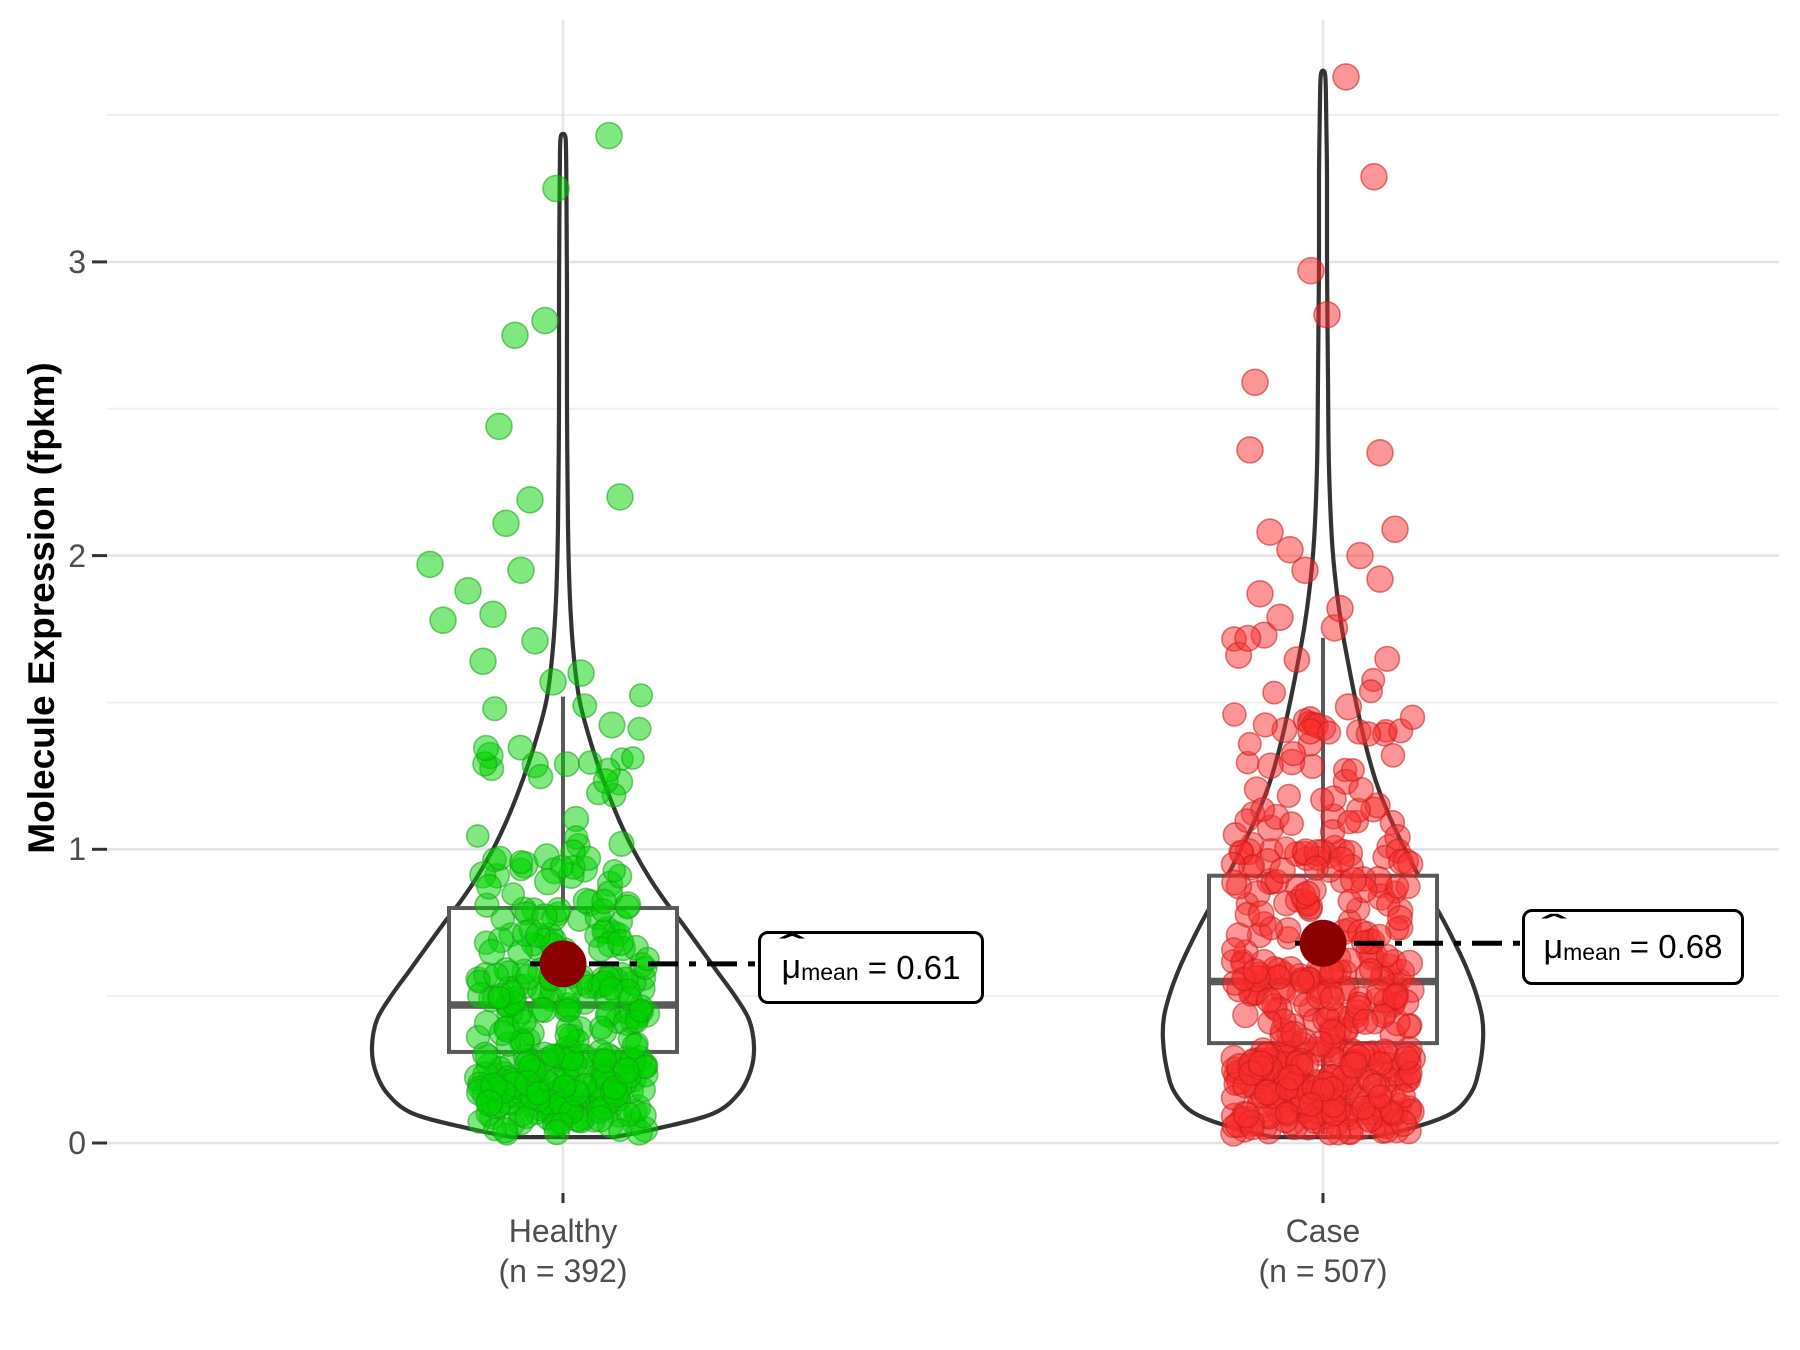  I want to click on mean-annotation-healthy: ˆ μ mean = 0.61, so click(871, 967).